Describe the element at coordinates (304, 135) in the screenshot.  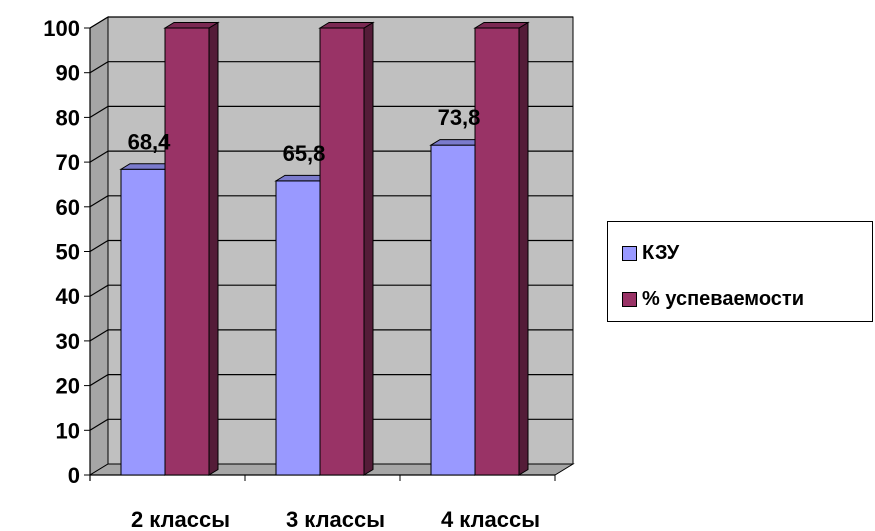
I see `data-labels: 68,4 65,8 73,8` at that location.